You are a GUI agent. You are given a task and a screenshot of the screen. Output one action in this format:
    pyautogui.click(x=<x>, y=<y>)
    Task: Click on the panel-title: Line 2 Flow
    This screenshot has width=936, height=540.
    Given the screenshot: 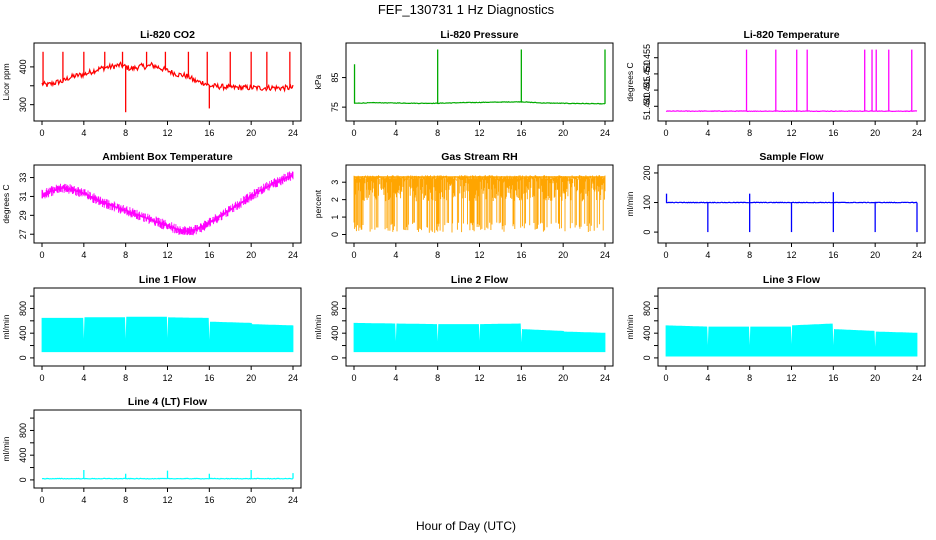 What is the action you would take?
    pyautogui.click(x=480, y=280)
    